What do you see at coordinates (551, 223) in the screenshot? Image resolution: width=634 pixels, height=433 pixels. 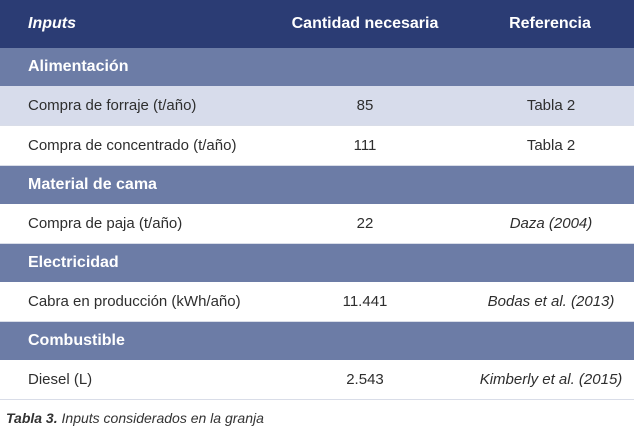 I see `row-reference: Daza (2004)` at bounding box center [551, 223].